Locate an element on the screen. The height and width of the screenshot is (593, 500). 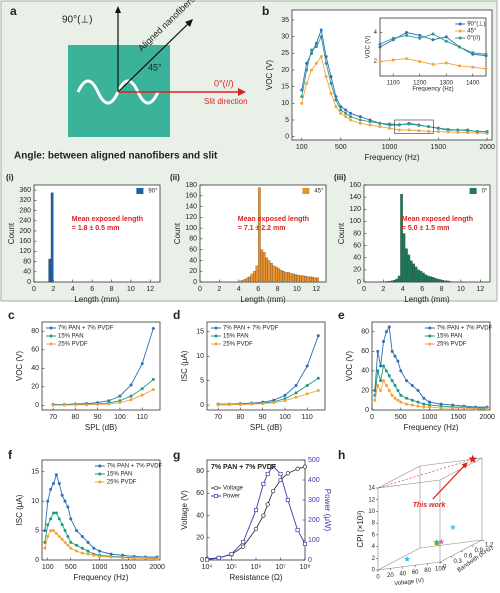
y-tick-label: 25 is located at coordinates (285, 53).